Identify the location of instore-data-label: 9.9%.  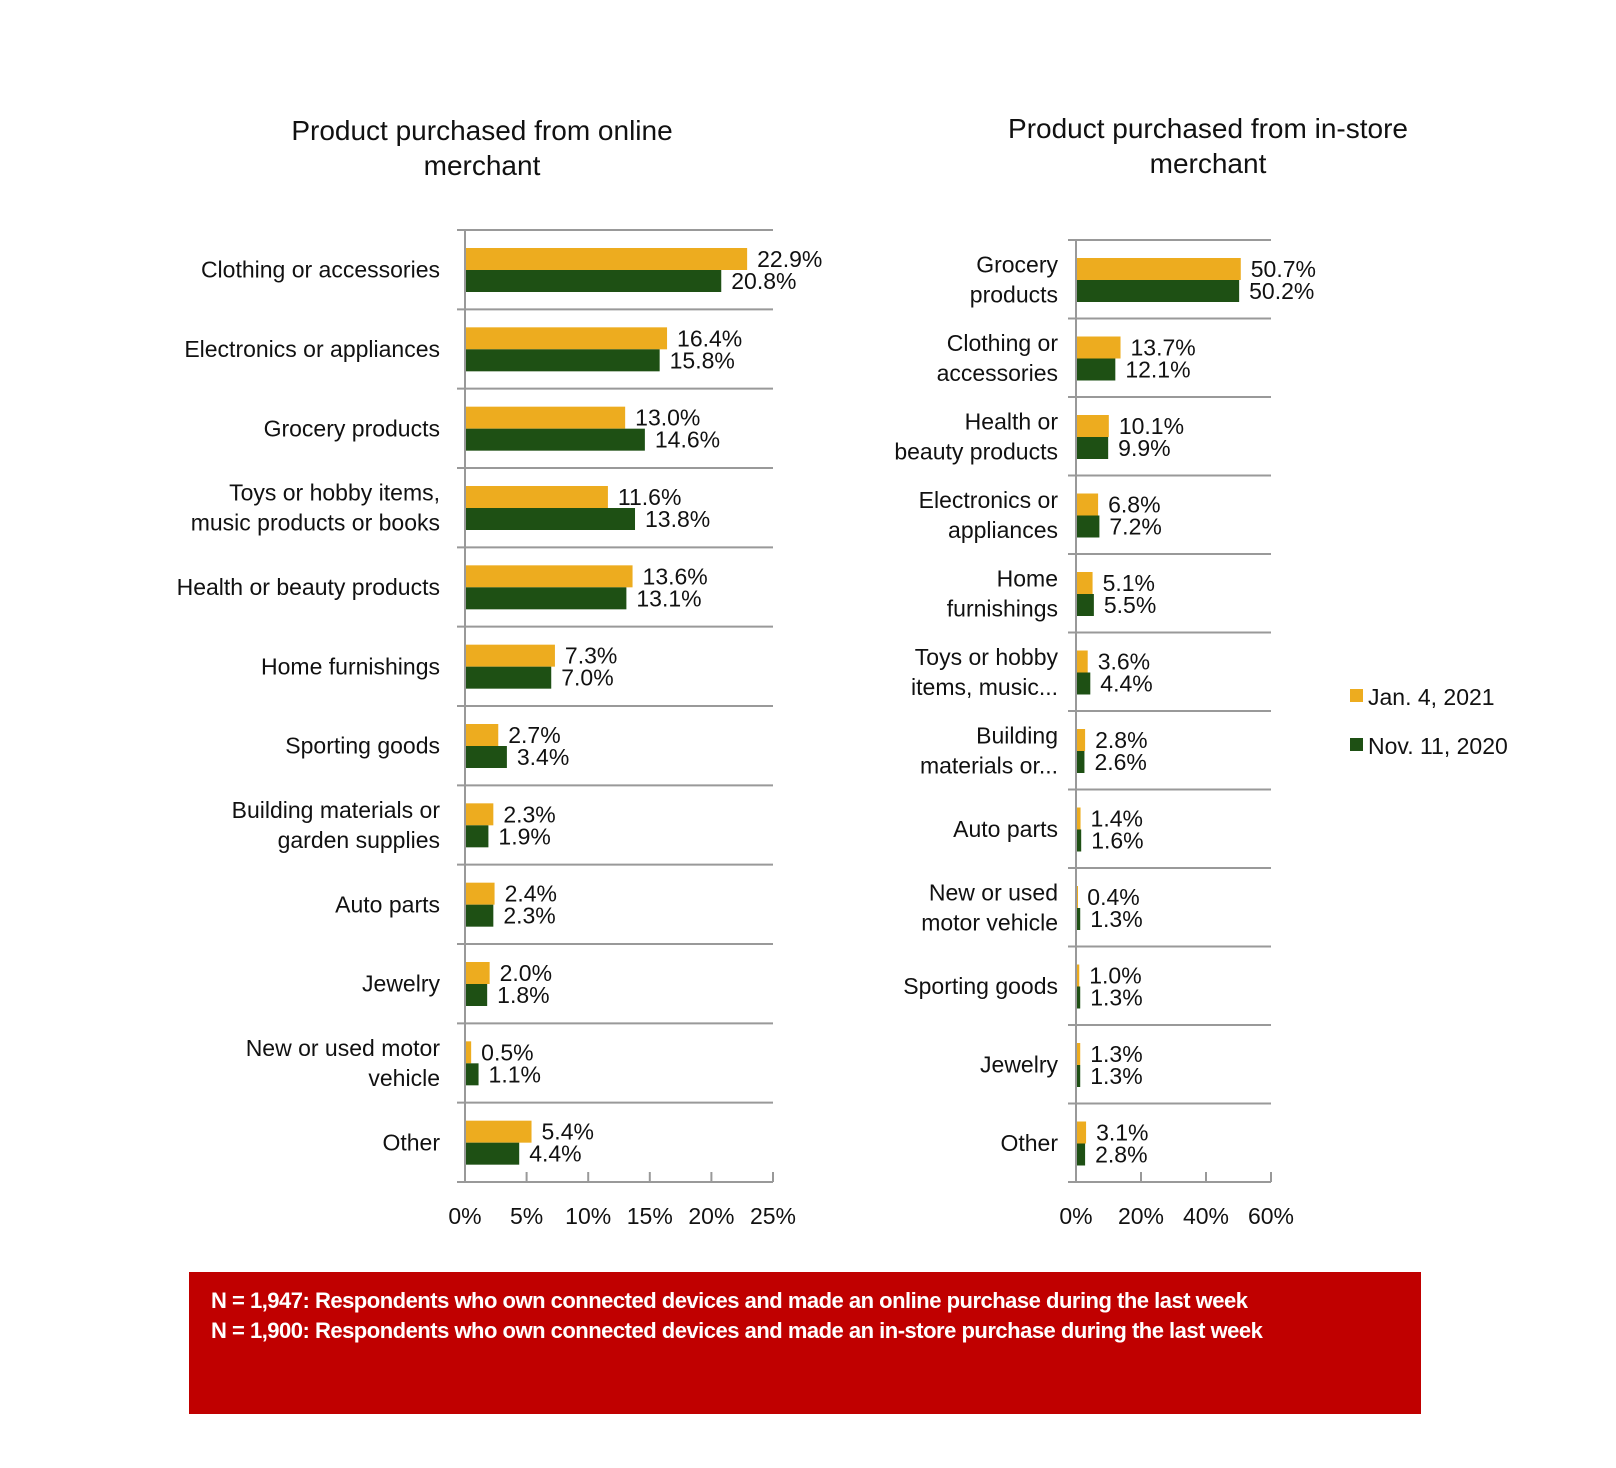
(1144, 448).